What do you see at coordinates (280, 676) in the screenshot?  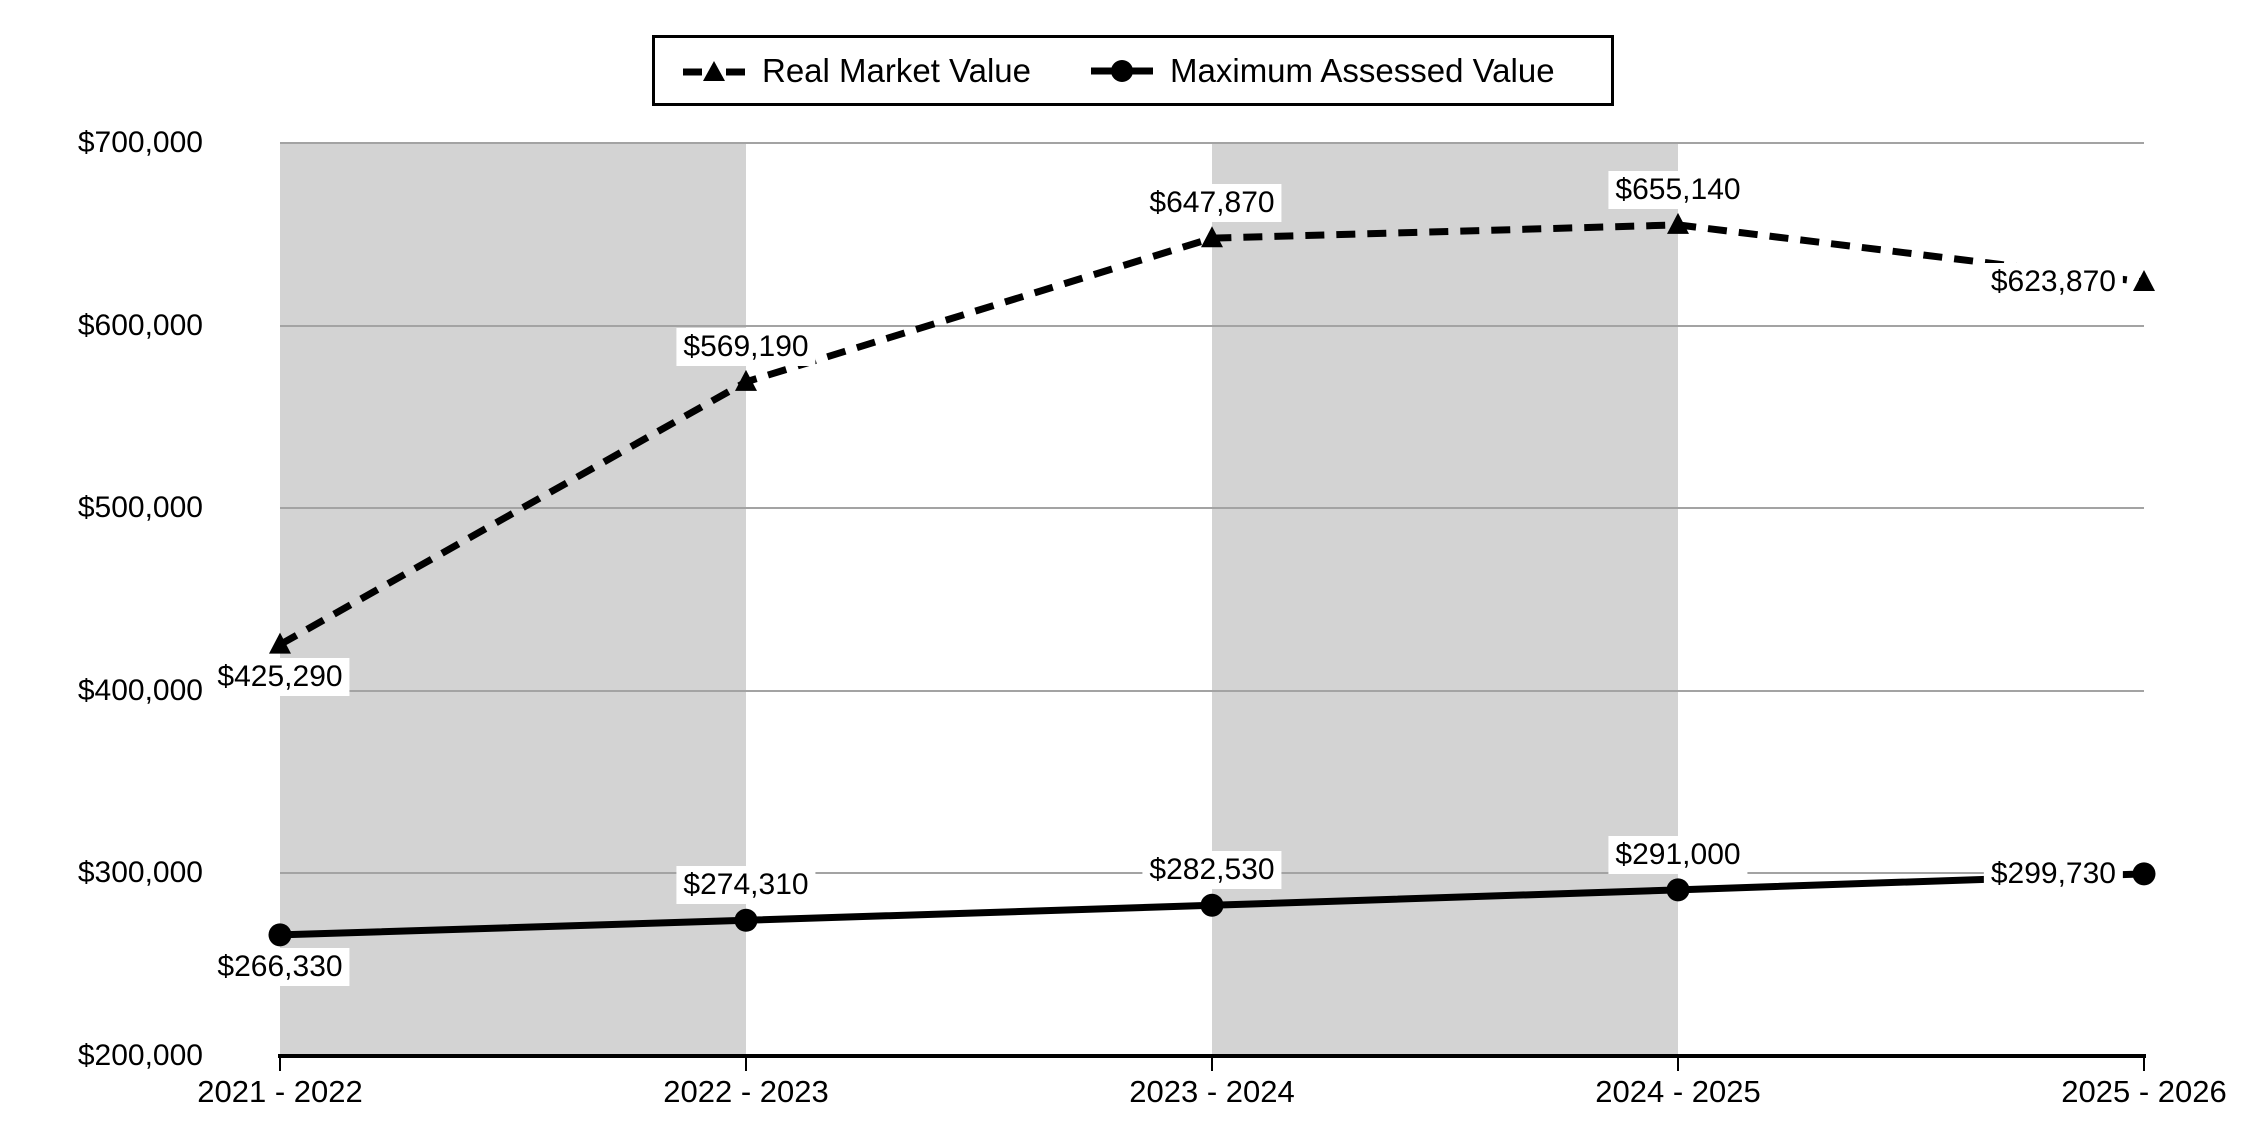 I see `data-label: $425,290` at bounding box center [280, 676].